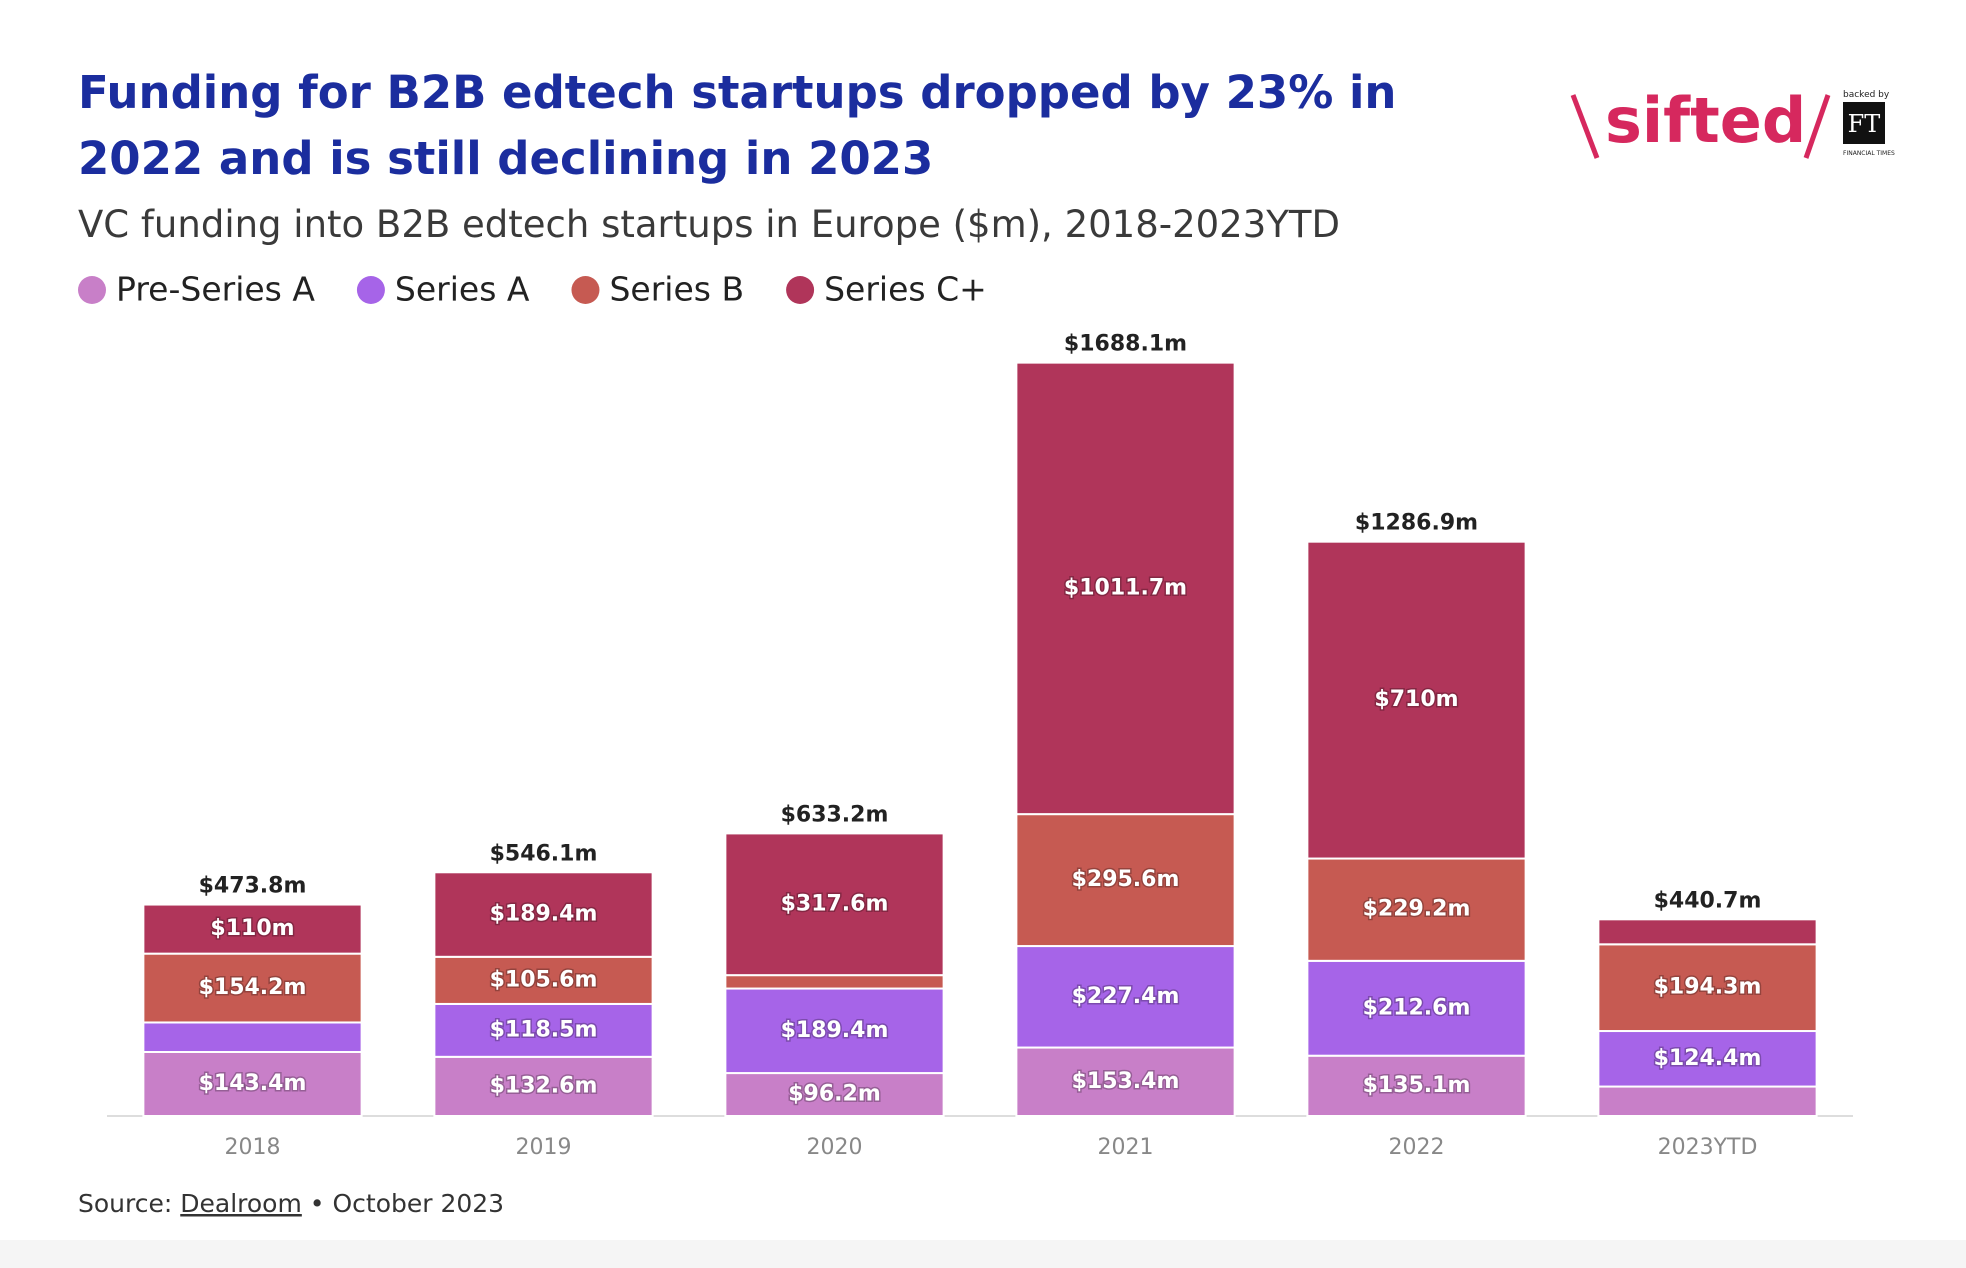 The width and height of the screenshot is (1966, 1268). I want to click on ft-box, so click(1864, 123).